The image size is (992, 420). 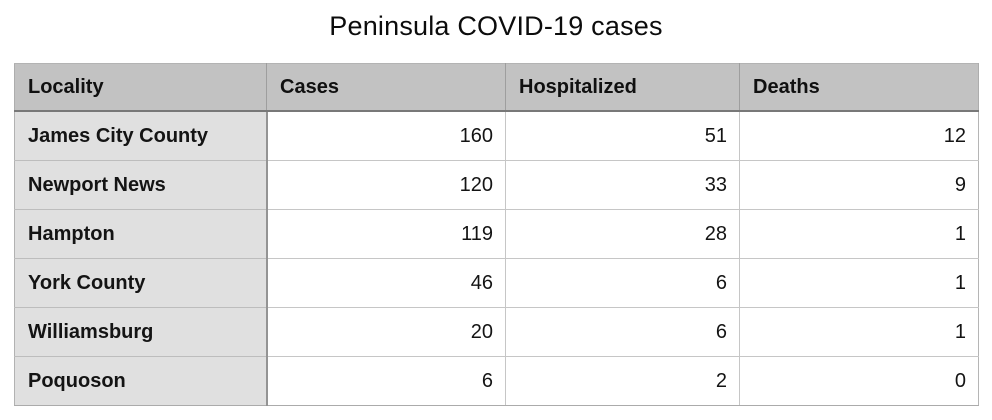 What do you see at coordinates (386, 185) in the screenshot?
I see `cases-cell: 120` at bounding box center [386, 185].